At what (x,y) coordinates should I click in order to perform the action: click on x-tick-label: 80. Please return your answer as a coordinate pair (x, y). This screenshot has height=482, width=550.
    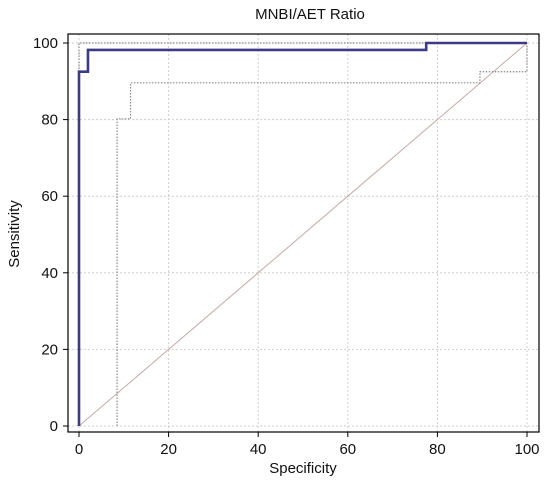
    Looking at the image, I should click on (437, 449).